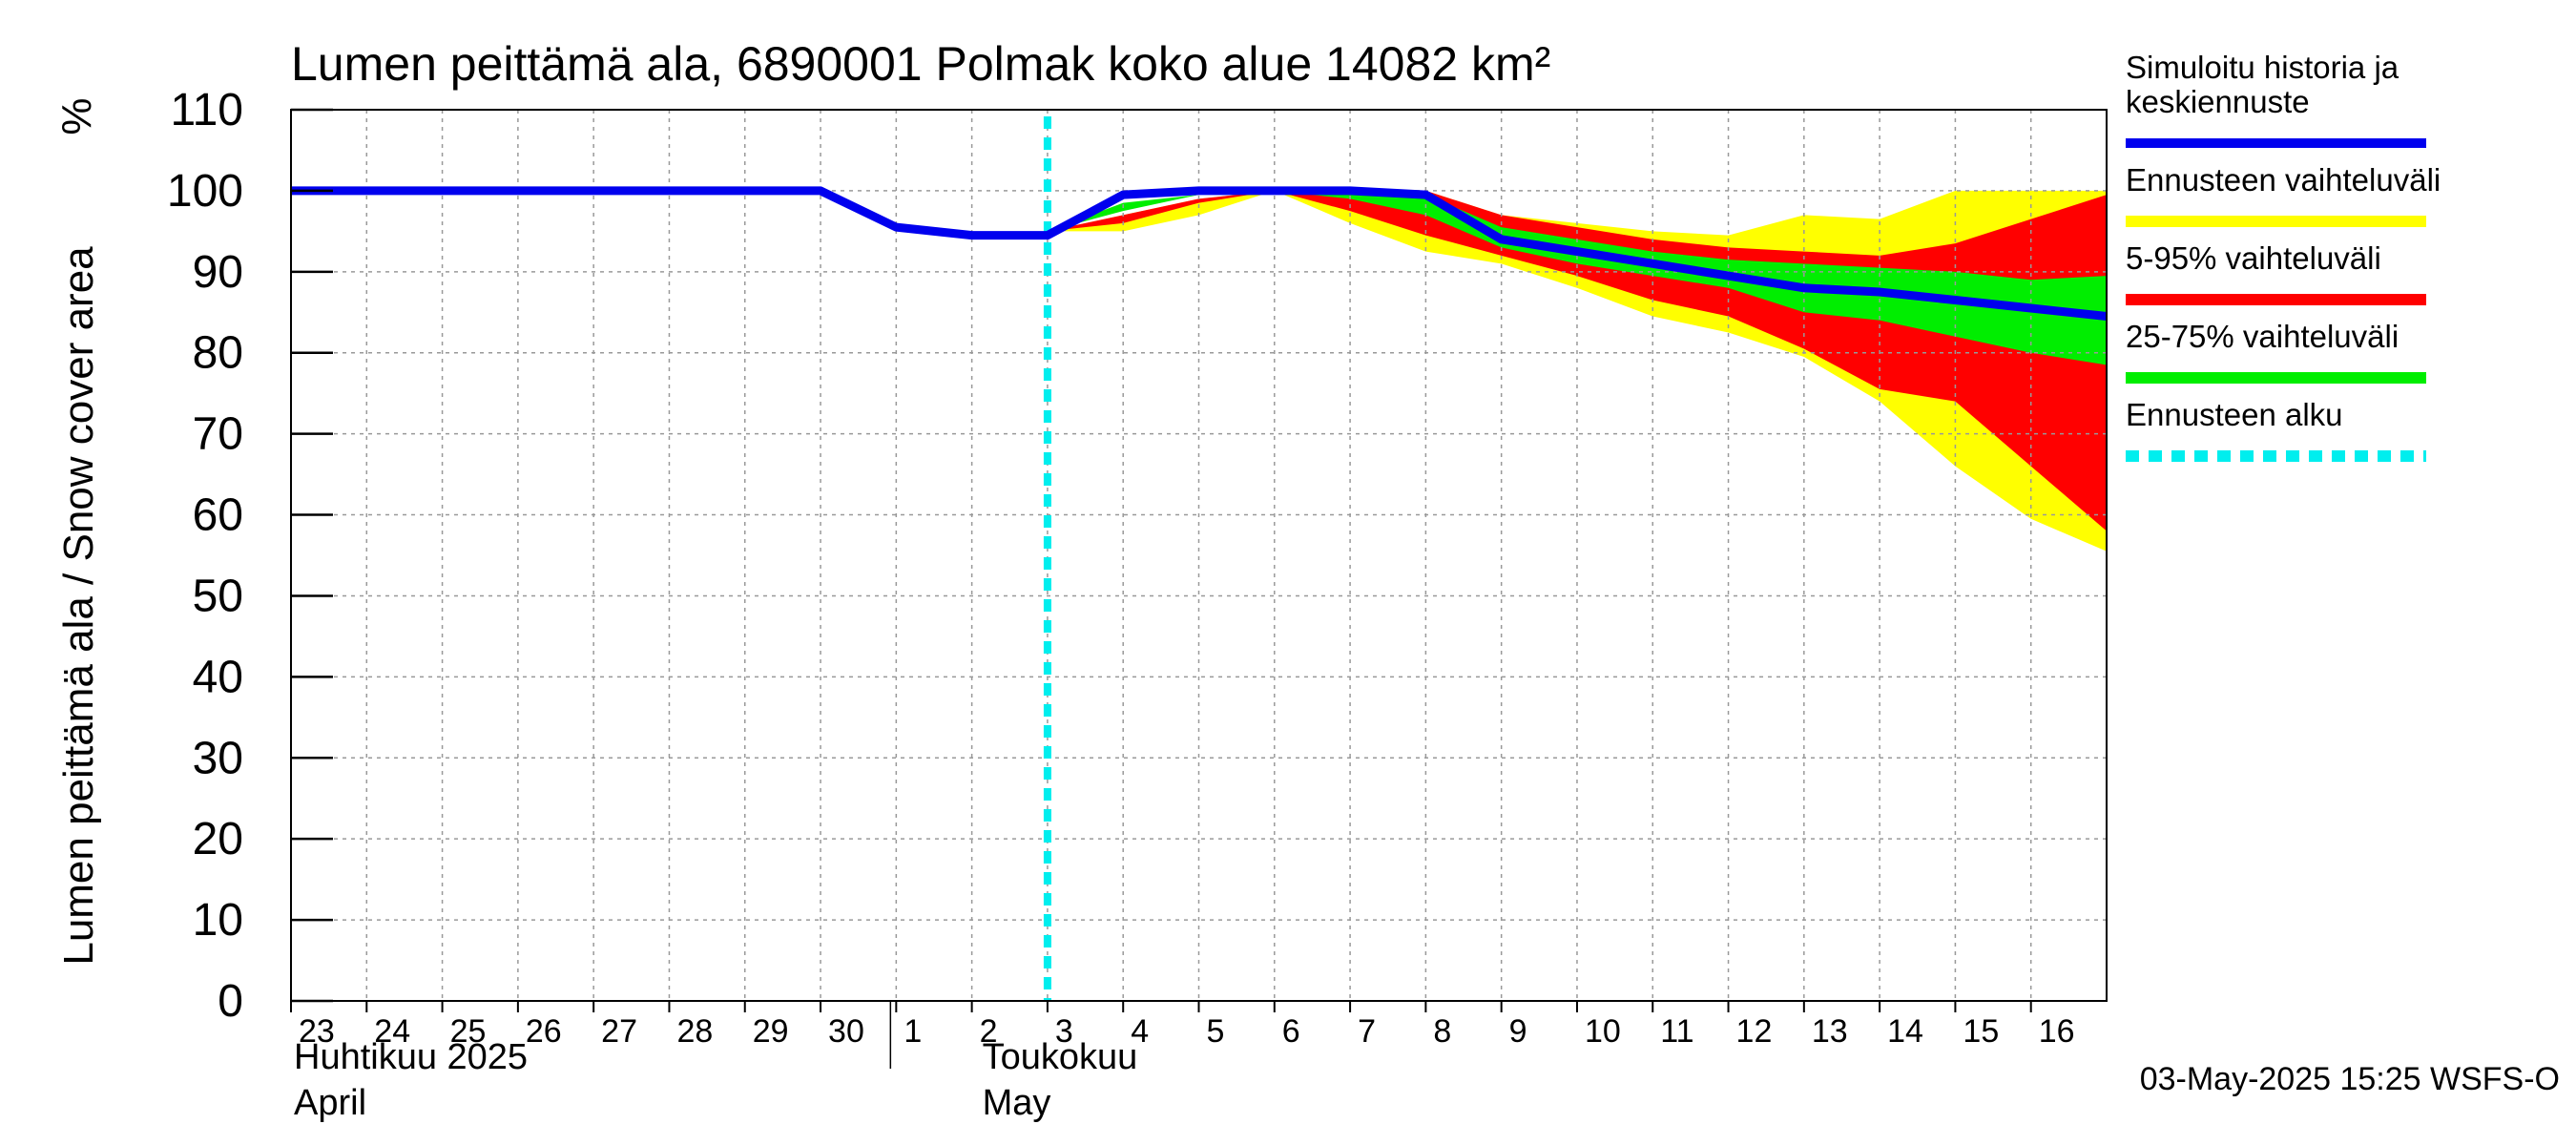  Describe the element at coordinates (218, 272) in the screenshot. I see `y-tick-label-90: 90` at that location.